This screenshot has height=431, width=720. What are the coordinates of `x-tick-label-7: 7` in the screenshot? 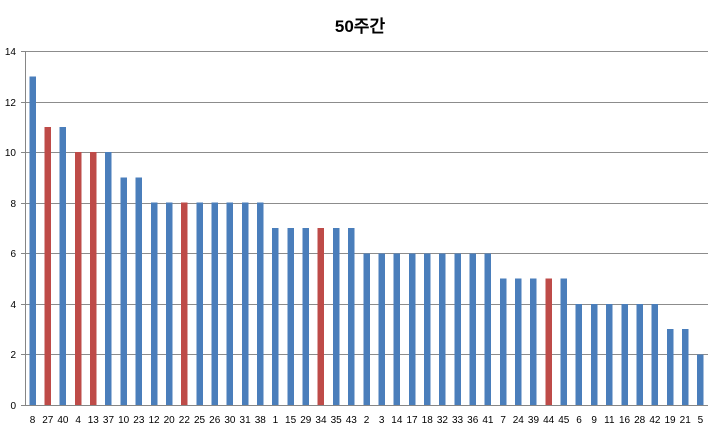 It's located at (503, 420).